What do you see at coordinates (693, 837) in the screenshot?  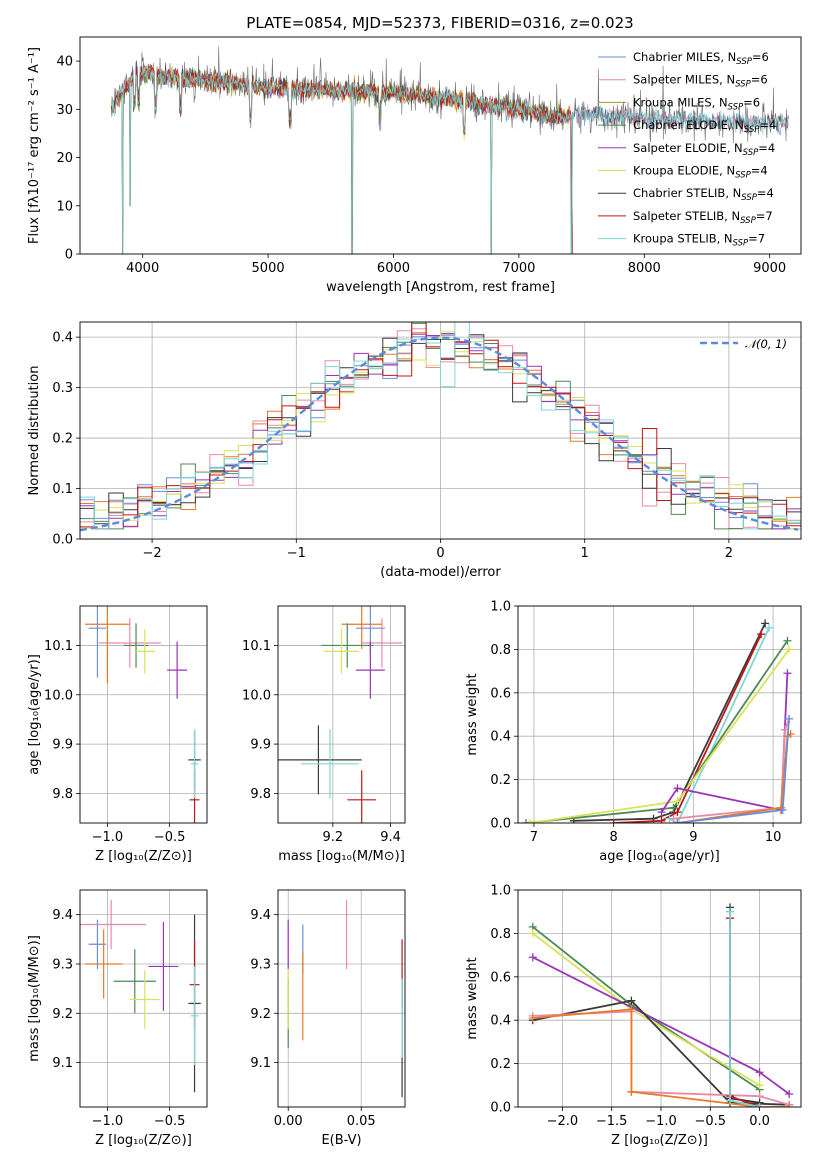 I see `x-tick-label: 9` at bounding box center [693, 837].